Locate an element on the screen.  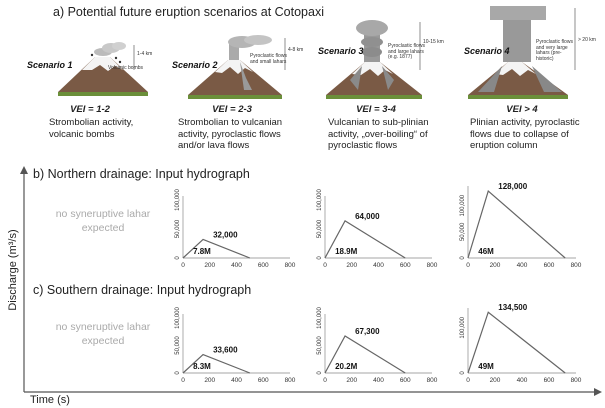
north-scenario-3-hydrograph-line is located at coordinates (365, 239).